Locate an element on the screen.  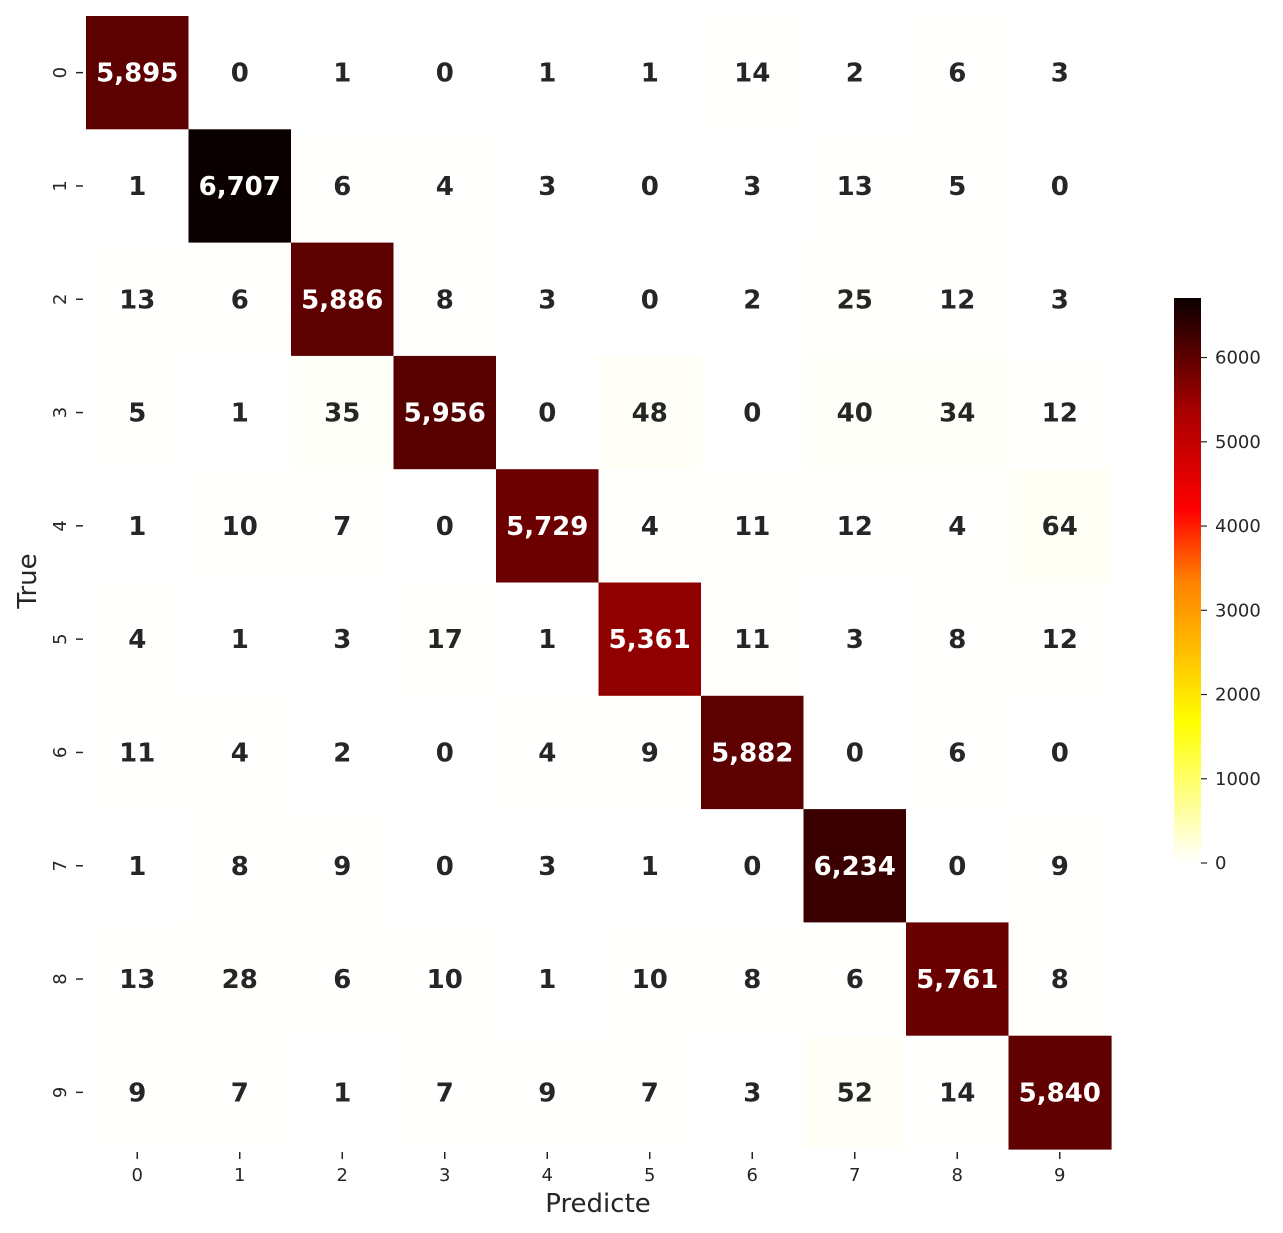
x-tick-label: 1 is located at coordinates (239, 1175).